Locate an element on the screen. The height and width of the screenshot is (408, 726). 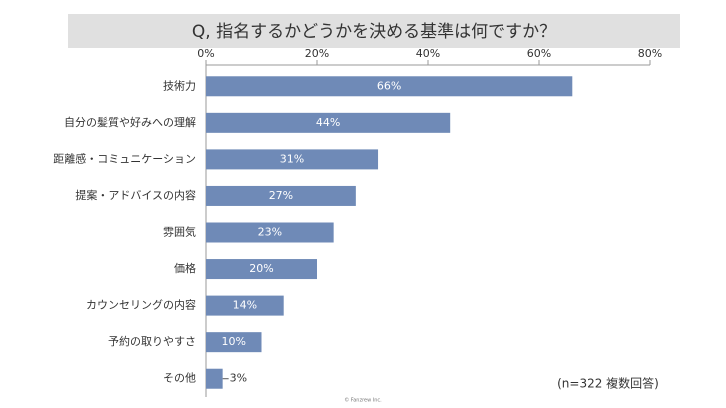
value-label: 31% is located at coordinates (292, 158).